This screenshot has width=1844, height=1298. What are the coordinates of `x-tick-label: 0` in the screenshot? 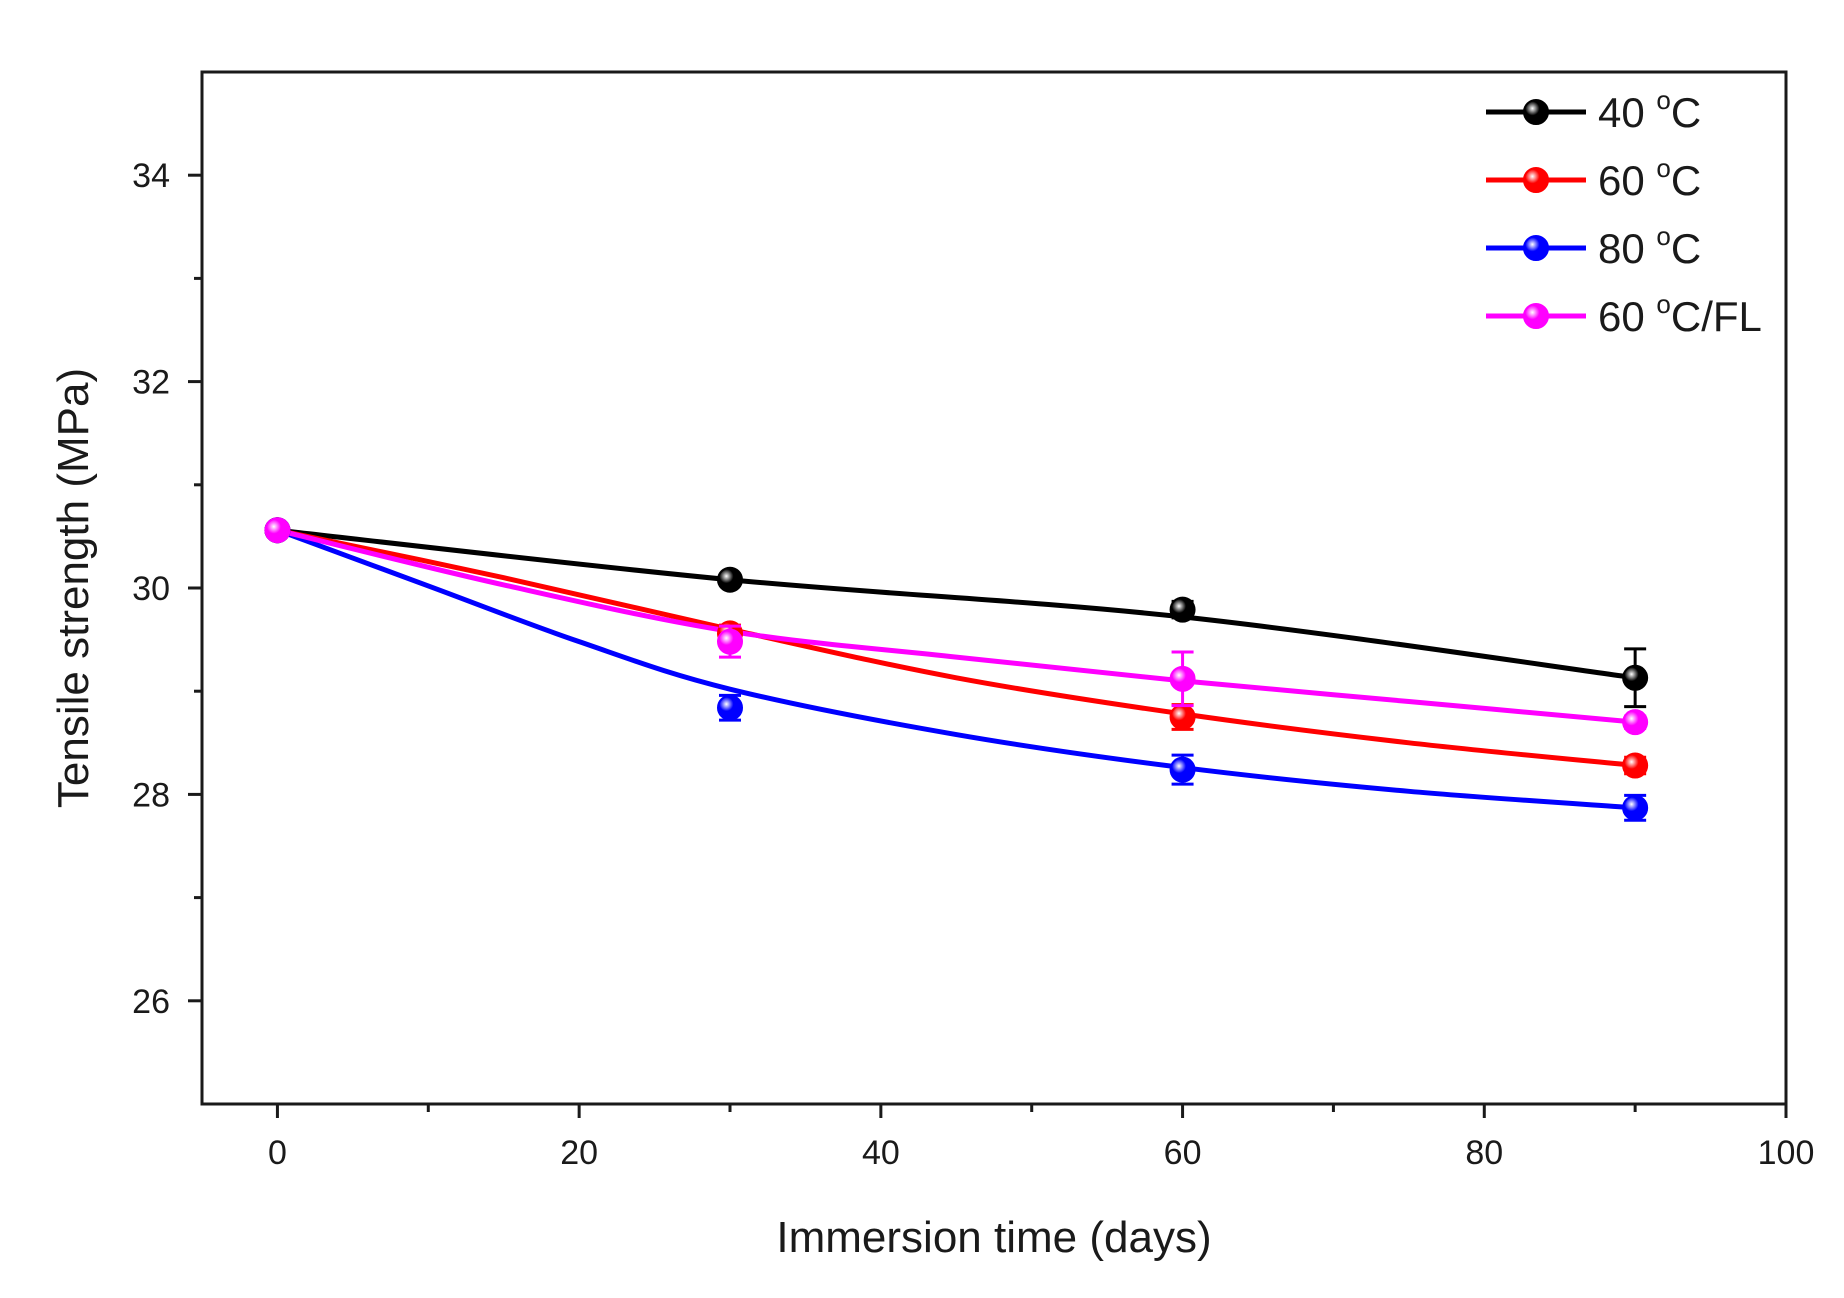 It's located at (277, 1153).